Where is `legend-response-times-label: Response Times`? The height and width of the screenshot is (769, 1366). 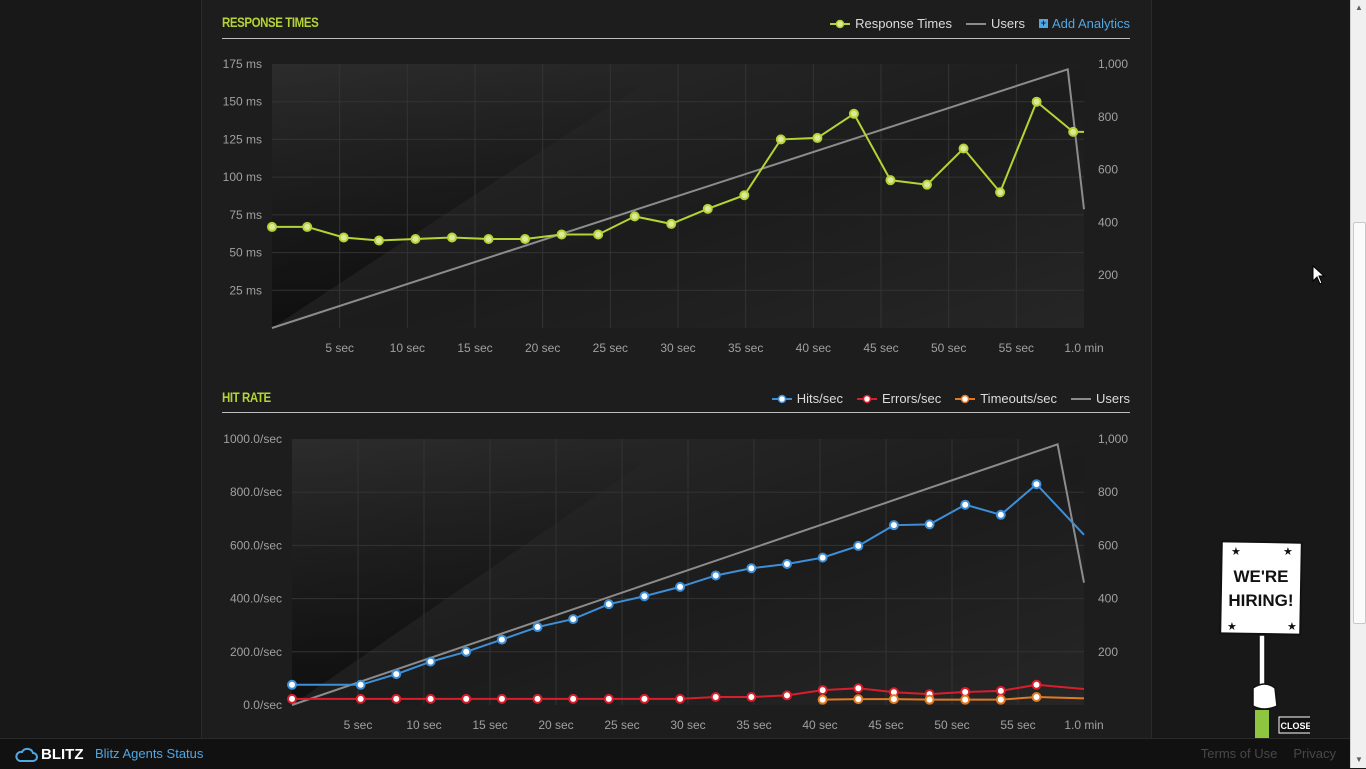
legend-response-times-label: Response Times is located at coordinates (903, 23).